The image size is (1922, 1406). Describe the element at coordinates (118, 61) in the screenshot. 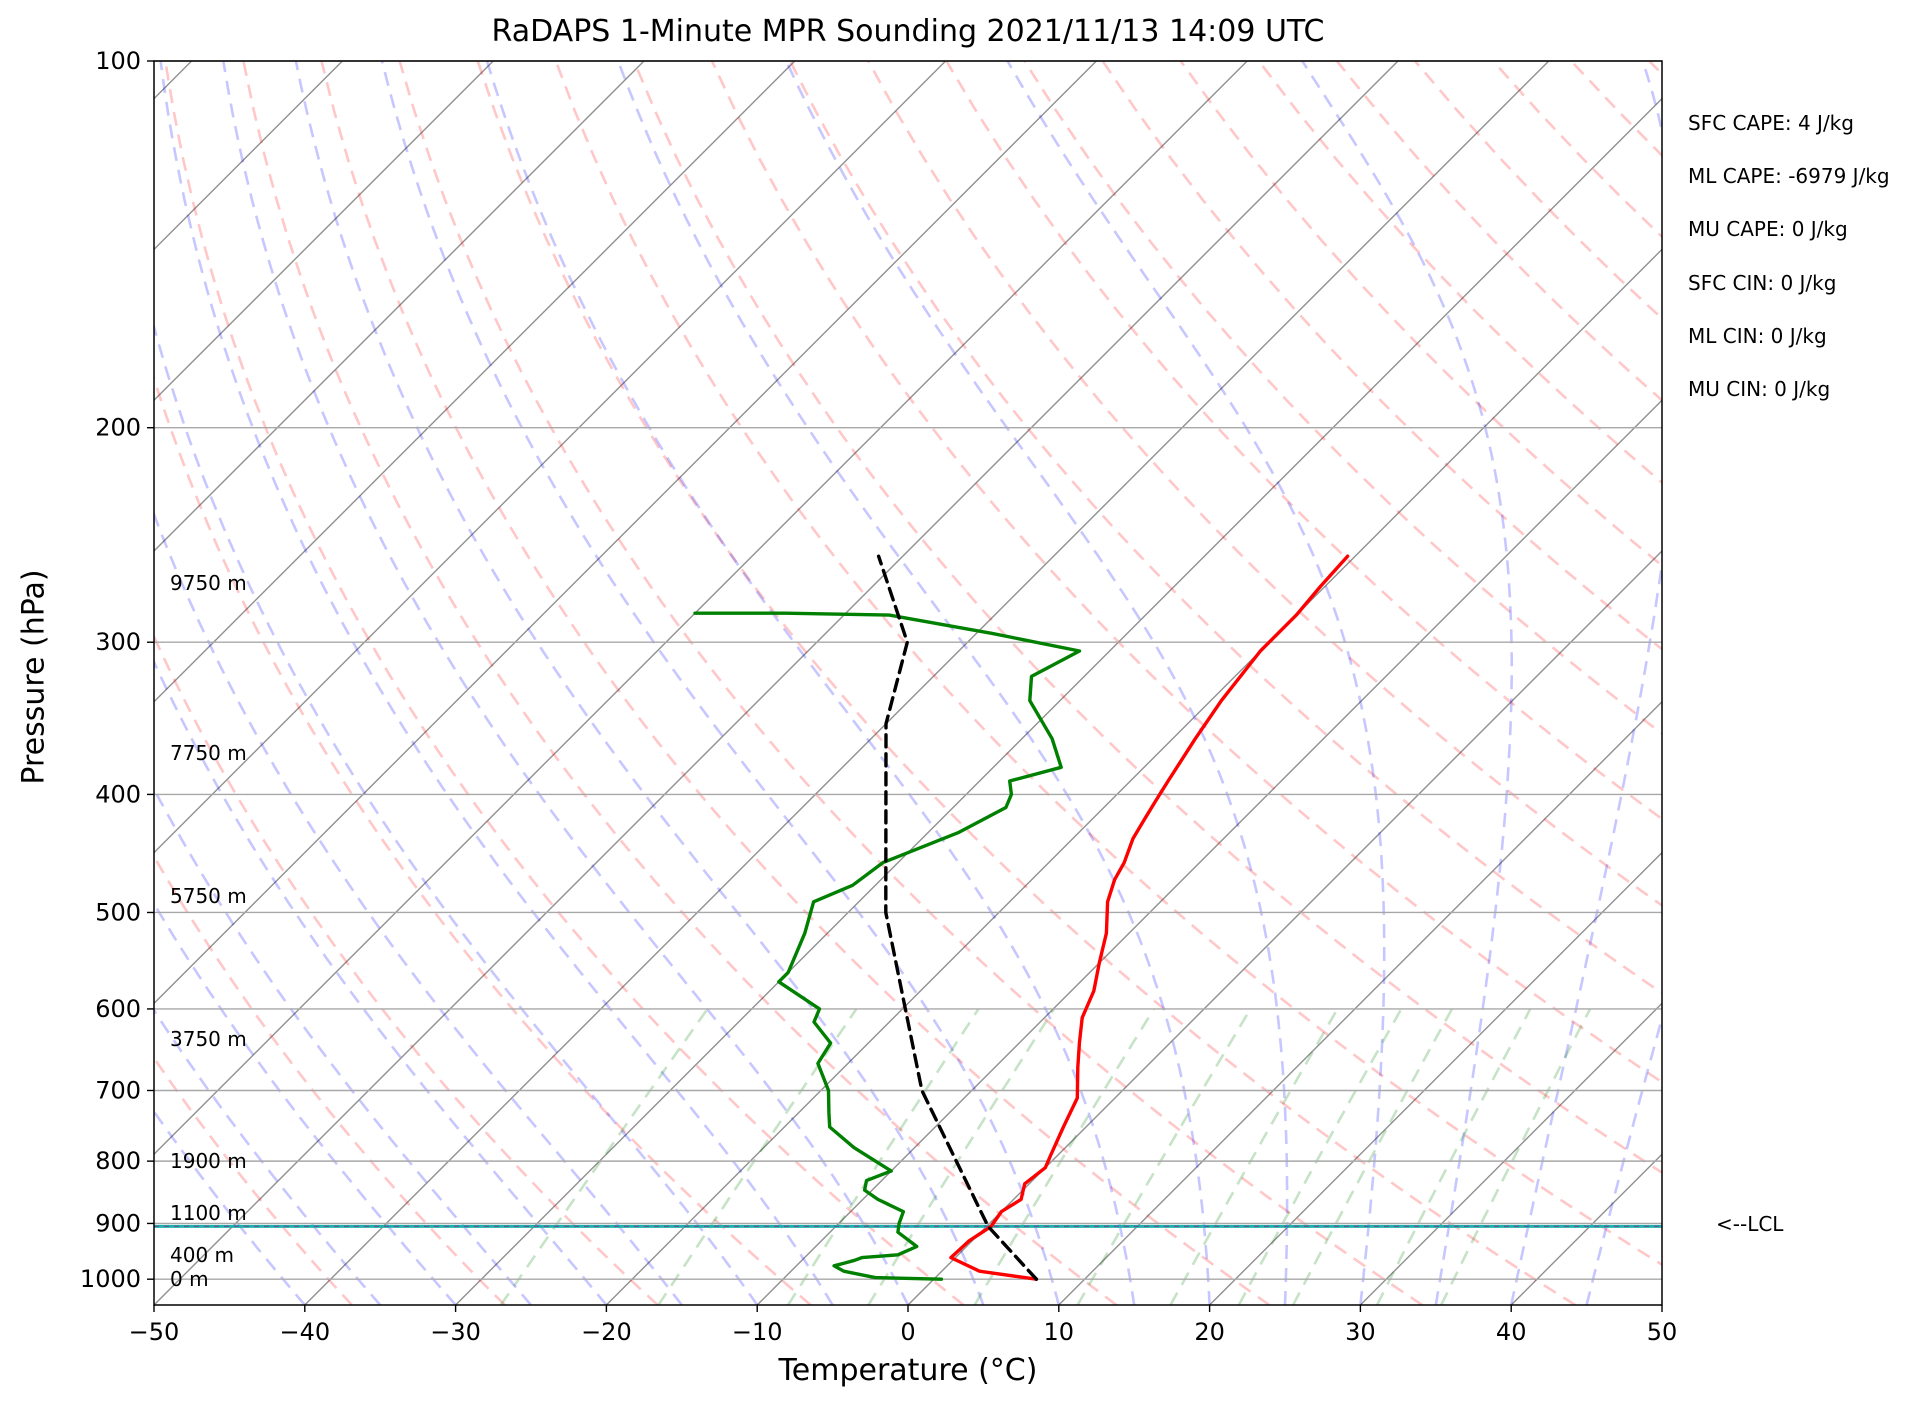

I see `y-tick-label: 100` at that location.